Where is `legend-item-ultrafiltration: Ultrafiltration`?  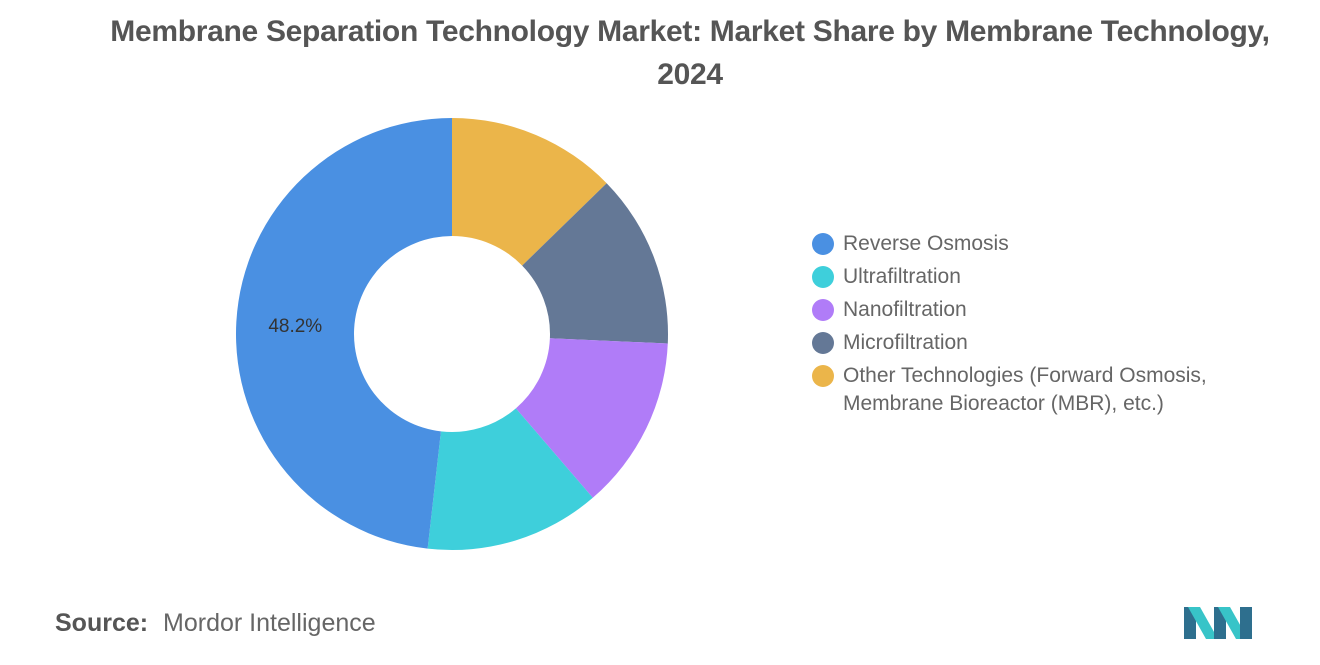 legend-item-ultrafiltration: Ultrafiltration is located at coordinates (1047, 277).